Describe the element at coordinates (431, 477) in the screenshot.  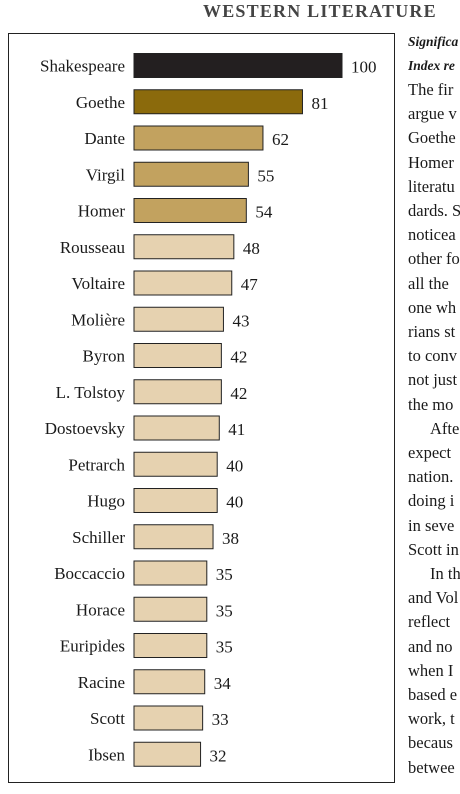
I see `body-line: nation.` at that location.